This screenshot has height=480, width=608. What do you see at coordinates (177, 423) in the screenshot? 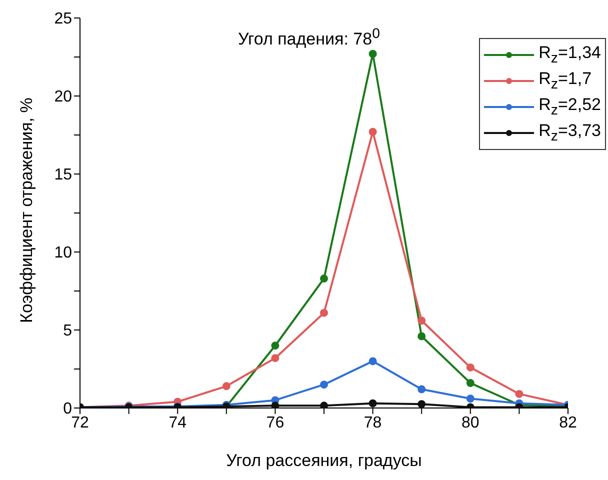
I see `x-tick-label: 74` at bounding box center [177, 423].